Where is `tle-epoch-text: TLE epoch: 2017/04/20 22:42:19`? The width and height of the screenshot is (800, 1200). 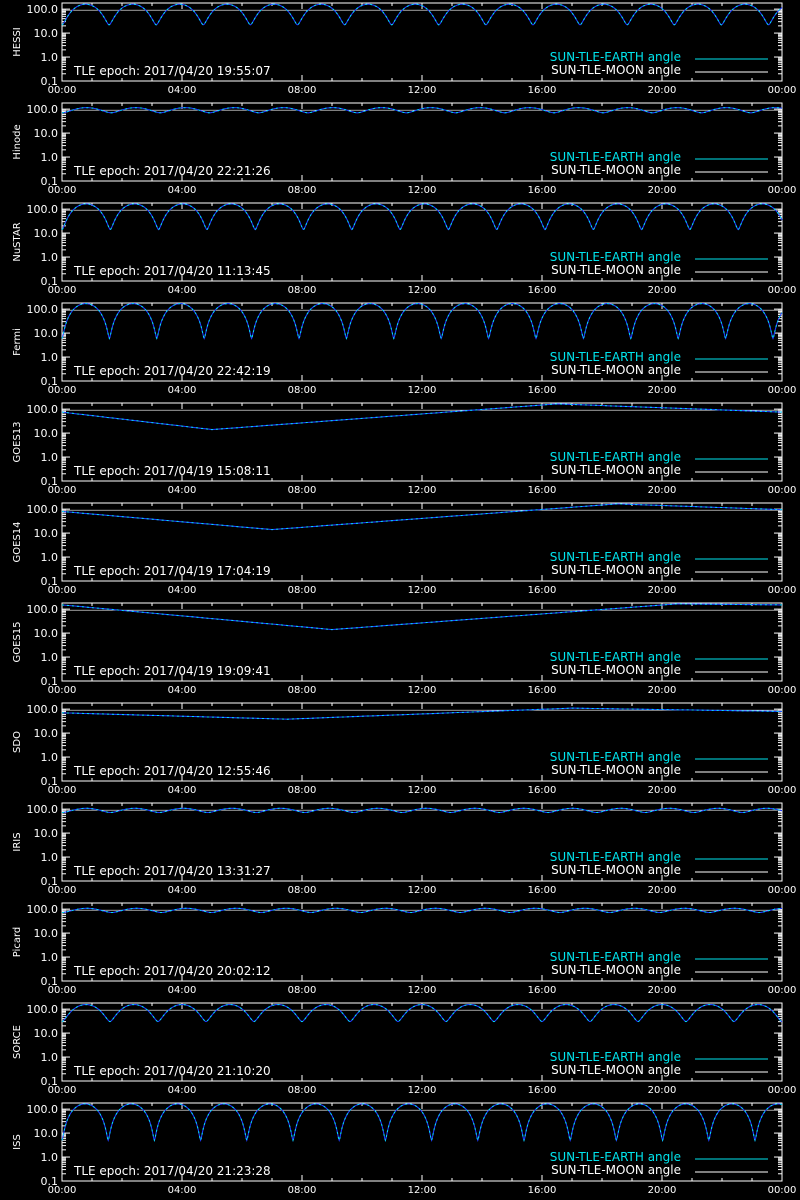
tle-epoch-text: TLE epoch: 2017/04/20 22:42:19 is located at coordinates (172, 371).